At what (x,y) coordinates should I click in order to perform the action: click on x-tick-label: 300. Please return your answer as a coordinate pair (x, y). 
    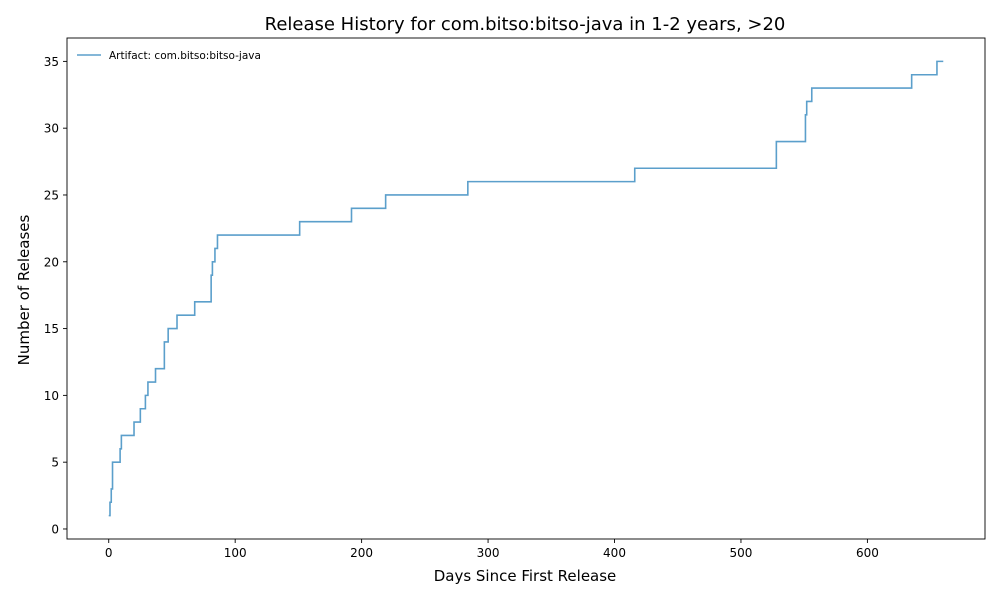
    Looking at the image, I should click on (488, 553).